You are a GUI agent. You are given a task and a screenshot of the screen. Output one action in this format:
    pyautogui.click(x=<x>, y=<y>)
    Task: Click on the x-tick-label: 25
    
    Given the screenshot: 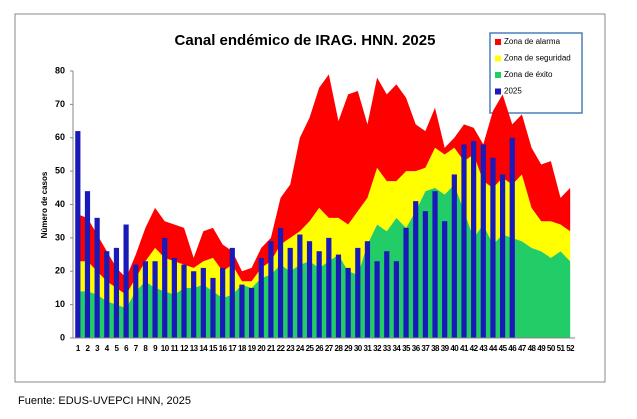 What is the action you would take?
    pyautogui.click(x=310, y=348)
    